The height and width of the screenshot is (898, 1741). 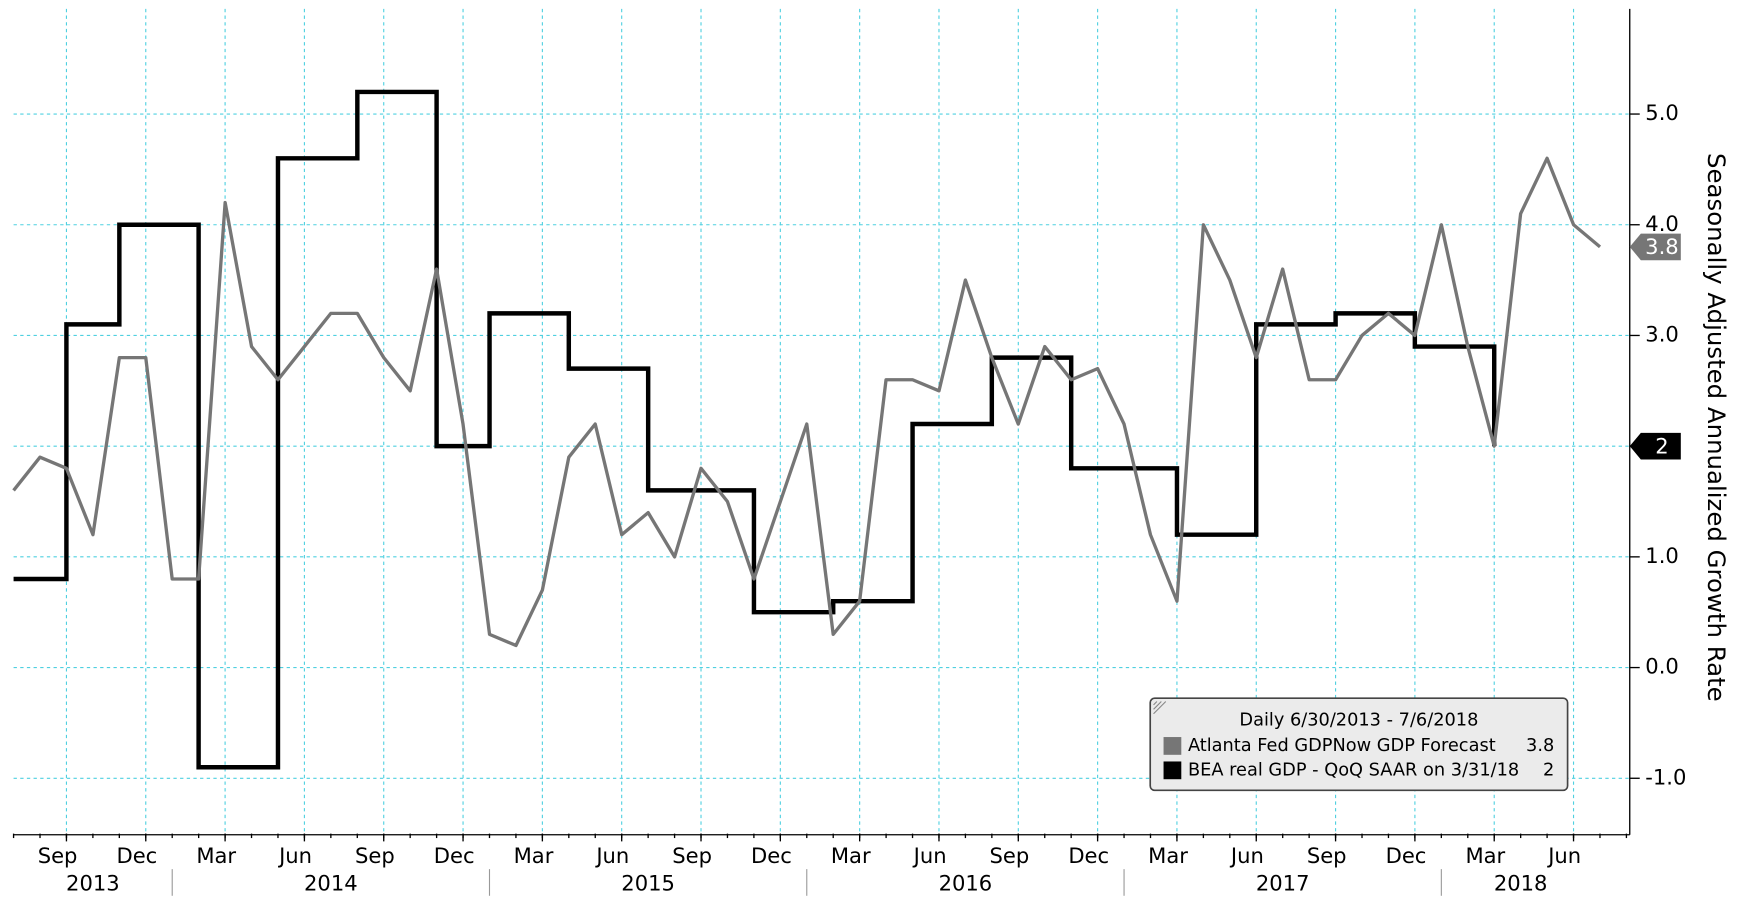 I want to click on year-label: 2015, so click(x=648, y=883).